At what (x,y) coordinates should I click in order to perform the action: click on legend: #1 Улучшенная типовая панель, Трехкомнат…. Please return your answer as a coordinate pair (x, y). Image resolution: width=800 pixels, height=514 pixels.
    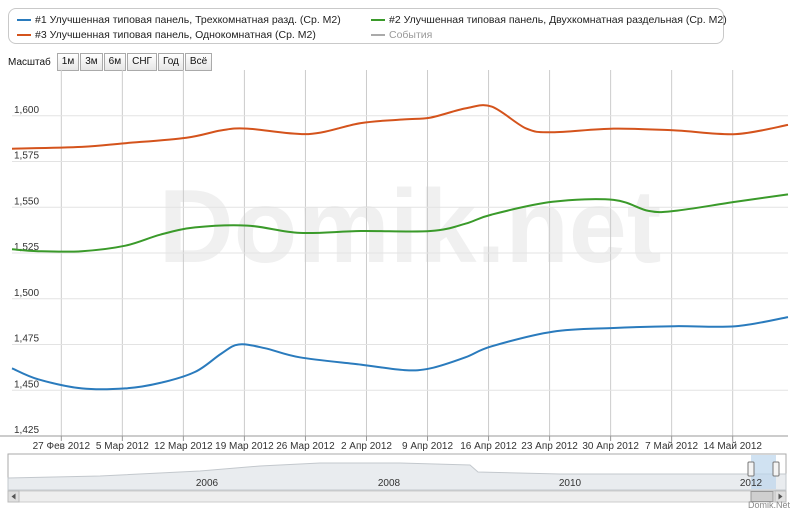
    Looking at the image, I should click on (367, 26).